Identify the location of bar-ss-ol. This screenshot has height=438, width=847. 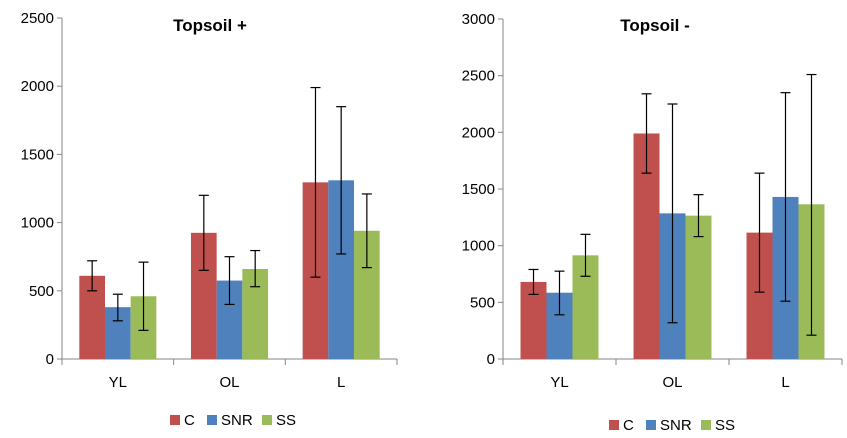
(698, 287).